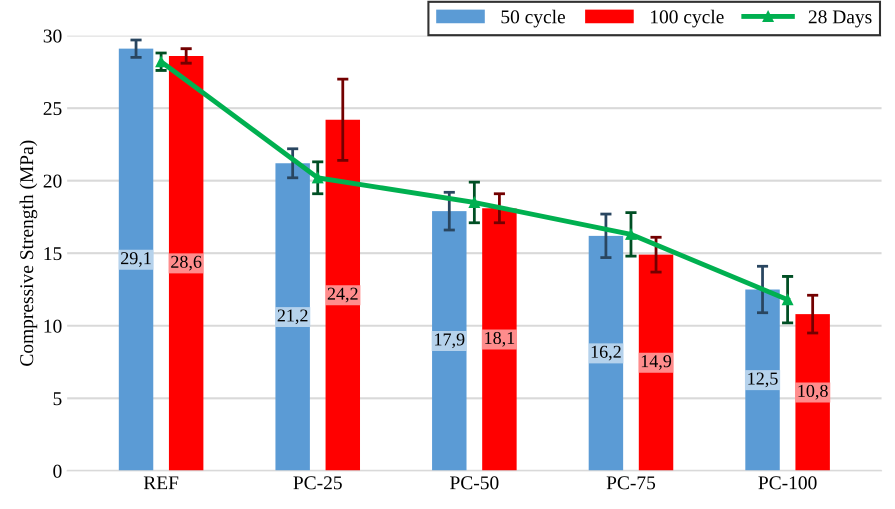 The image size is (895, 509). I want to click on data-label: 14,9, so click(657, 362).